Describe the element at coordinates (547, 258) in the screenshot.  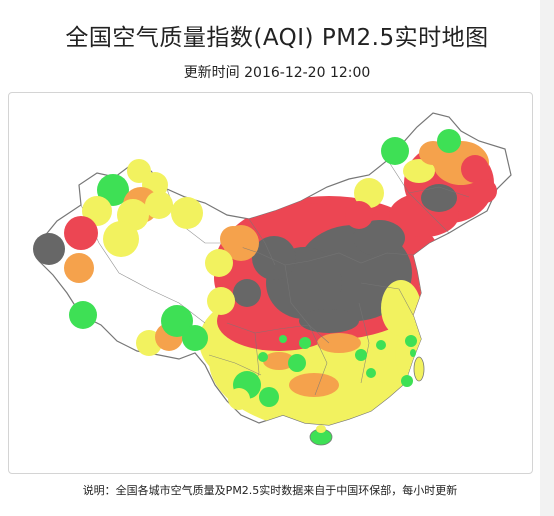
I see `scrollbar-track` at that location.